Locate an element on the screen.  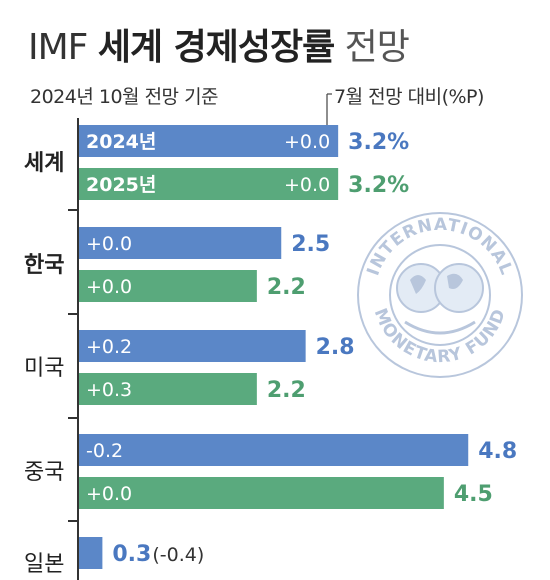
imf-seal-icon: INTERNATIONAL MONETARY FUND is located at coordinates (440, 295).